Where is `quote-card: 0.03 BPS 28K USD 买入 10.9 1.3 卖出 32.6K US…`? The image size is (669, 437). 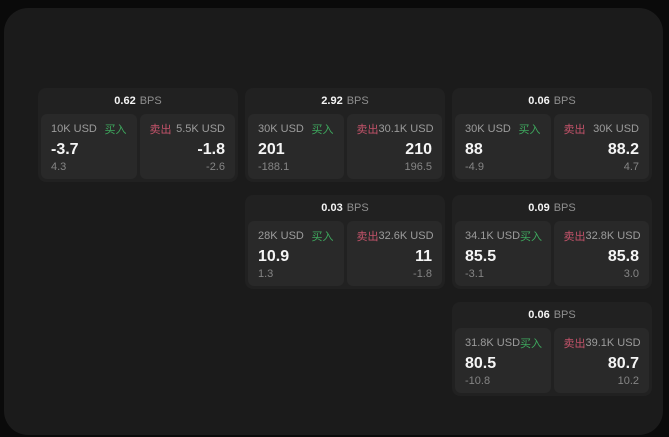
quote-card: 0.03 BPS 28K USD 买入 10.9 1.3 卖出 32.6K US… is located at coordinates (345, 242).